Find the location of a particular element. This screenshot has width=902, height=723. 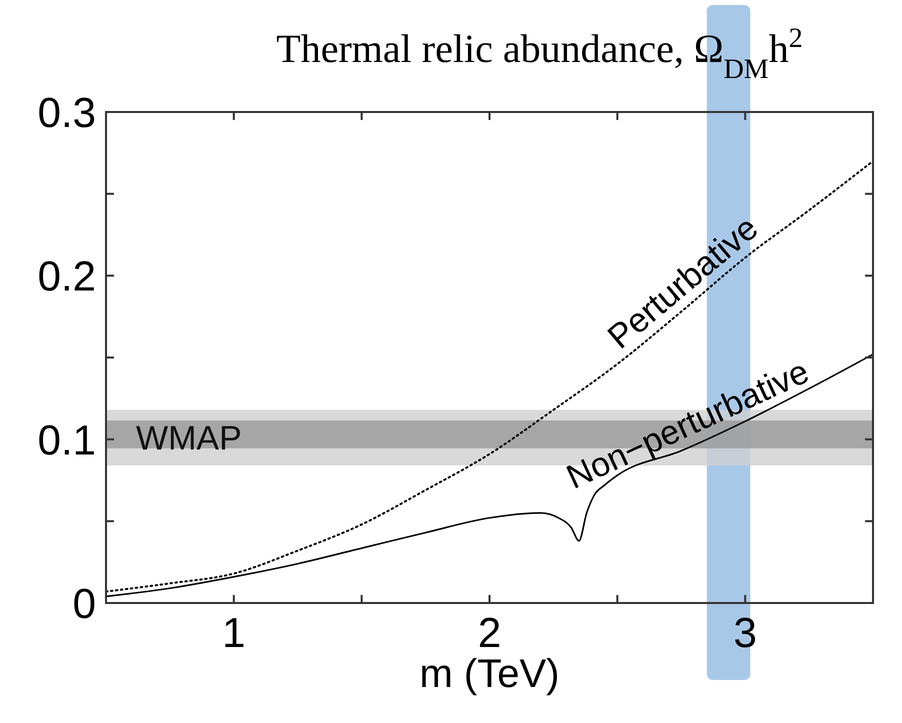

x-tick-label: 1 is located at coordinates (234, 632).